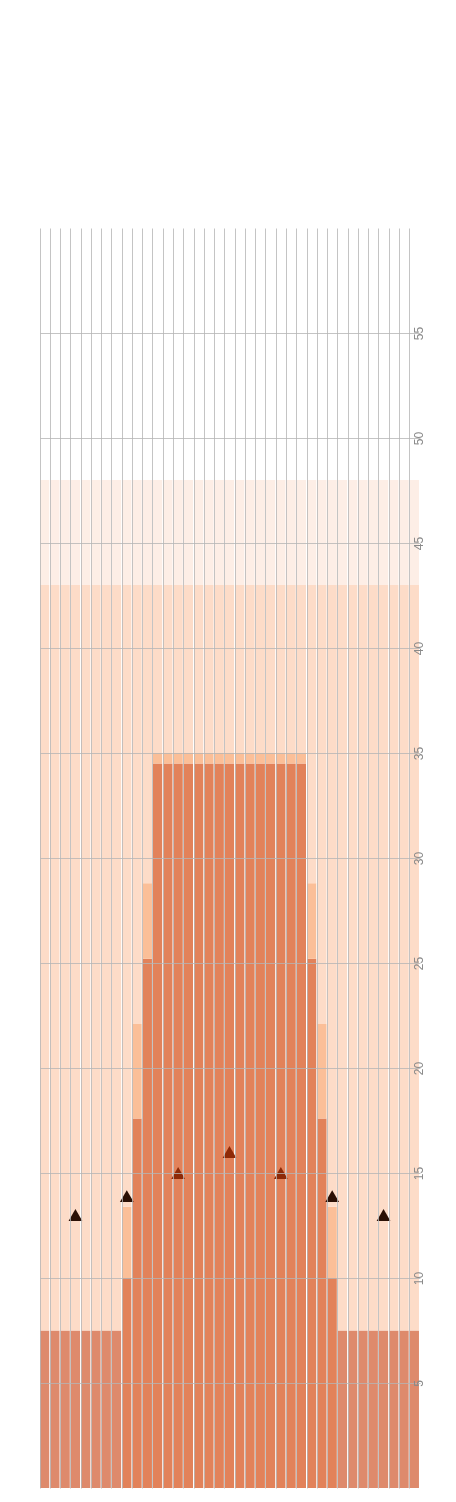 The width and height of the screenshot is (456, 1502). I want to click on y-tick-label: 20, so click(418, 1068).